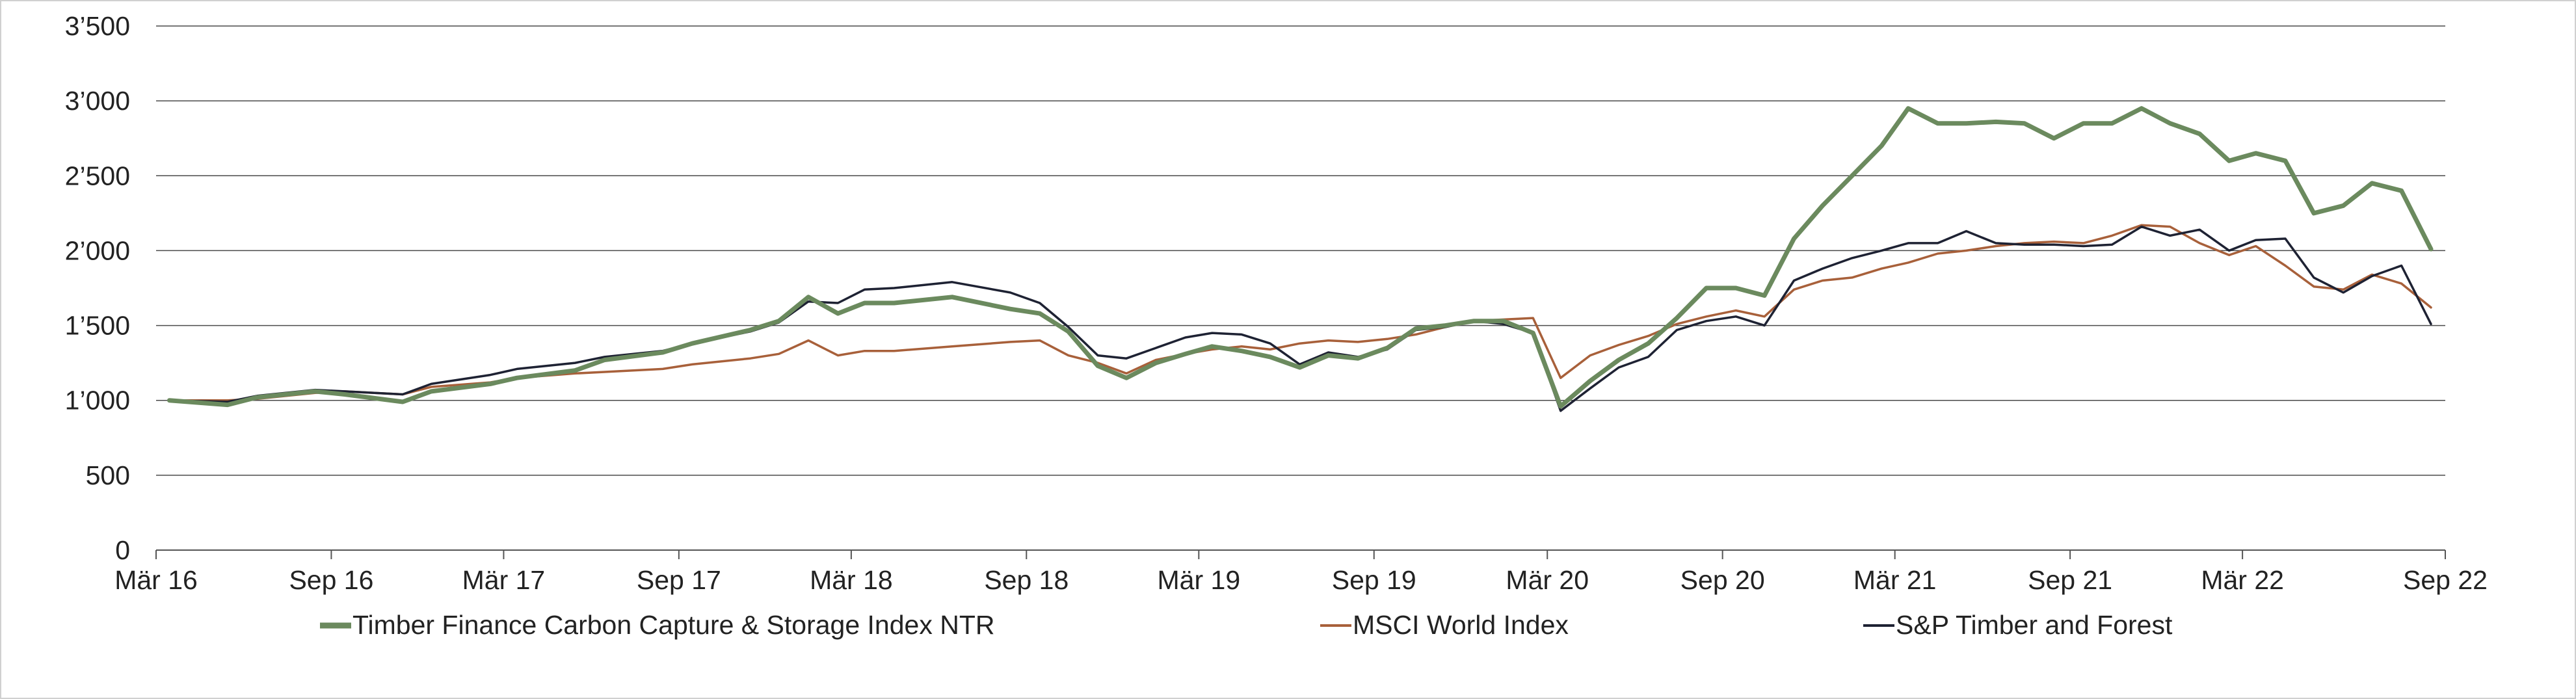 This screenshot has height=699, width=2576. I want to click on y-axis: 0 500 1’000 1’500 2’000 2’500 3’000 3’500, so click(97, 288).